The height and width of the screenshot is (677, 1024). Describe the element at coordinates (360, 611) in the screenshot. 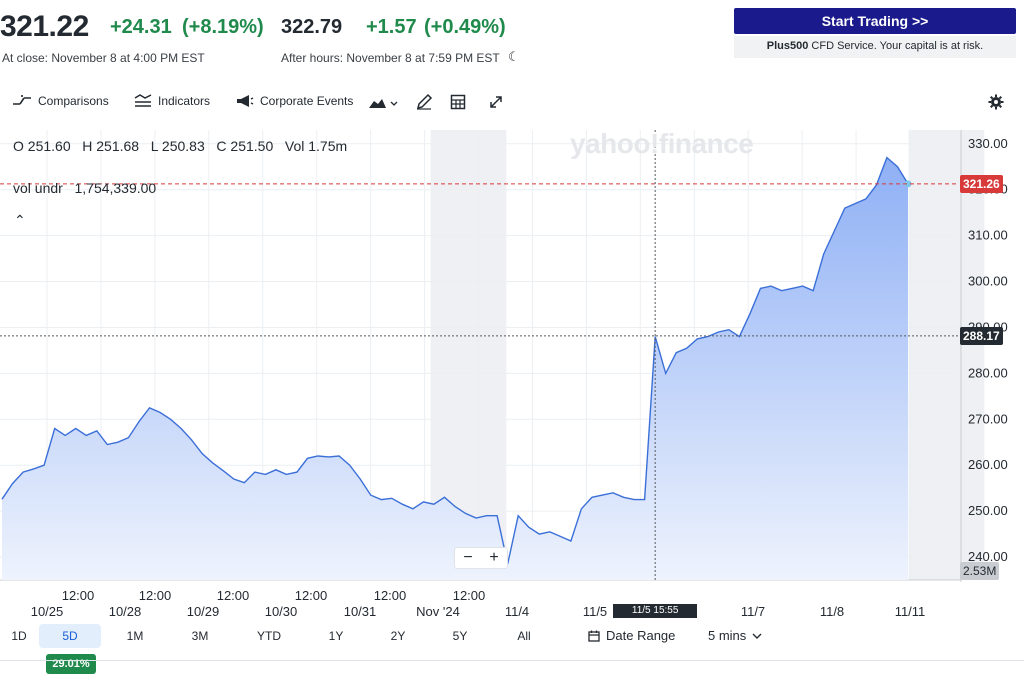

I see `x-tick-label: 10/31` at that location.